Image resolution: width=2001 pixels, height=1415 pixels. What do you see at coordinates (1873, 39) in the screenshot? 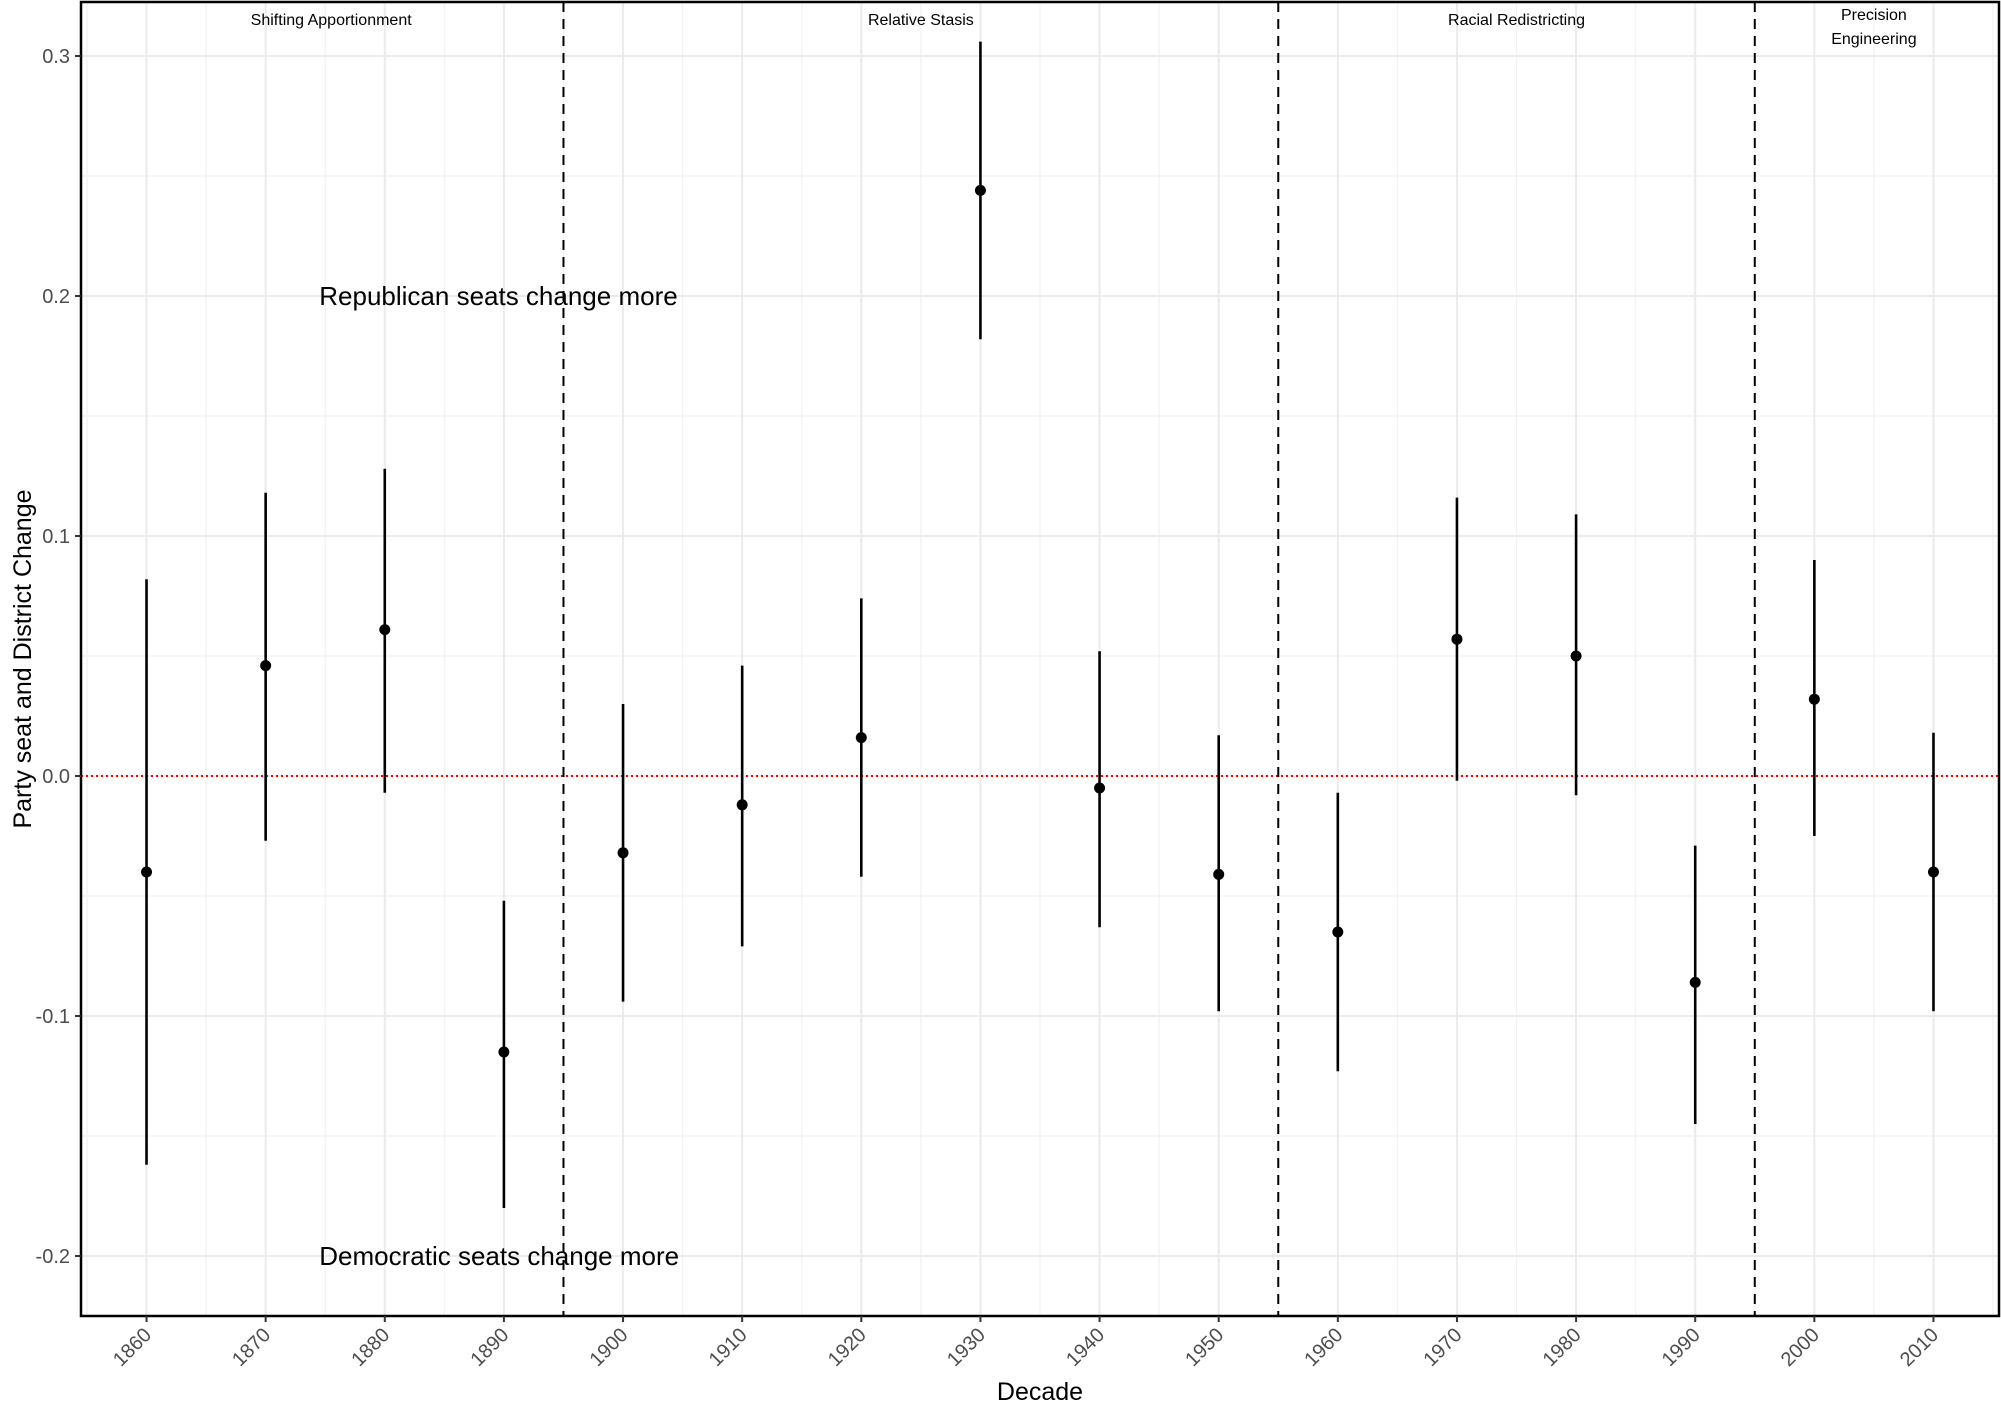
I see `era-label: Engineering` at bounding box center [1873, 39].